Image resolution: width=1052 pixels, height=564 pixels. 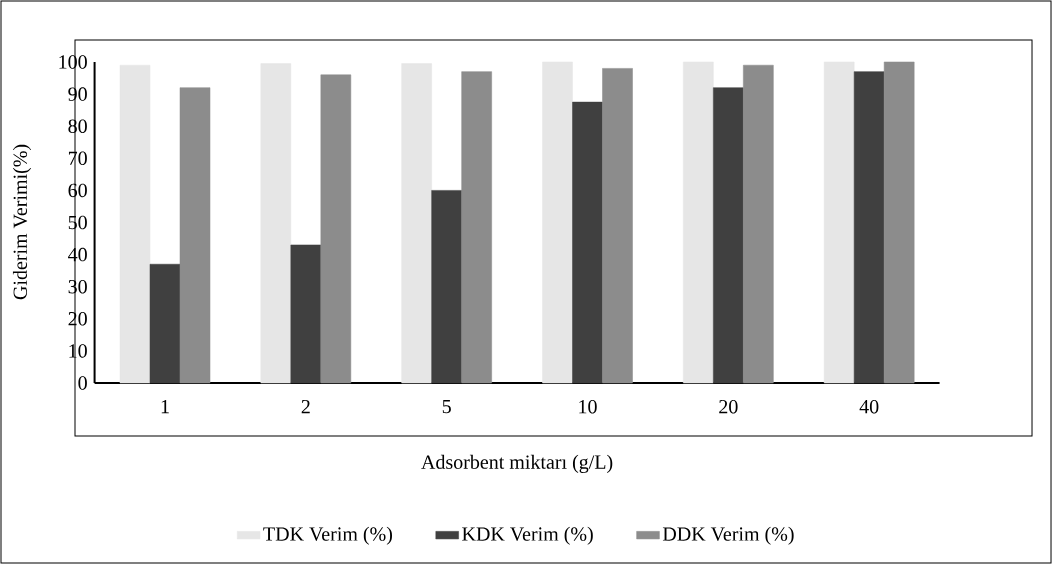 What do you see at coordinates (77, 94) in the screenshot?
I see `y-tick-label: 90` at bounding box center [77, 94].